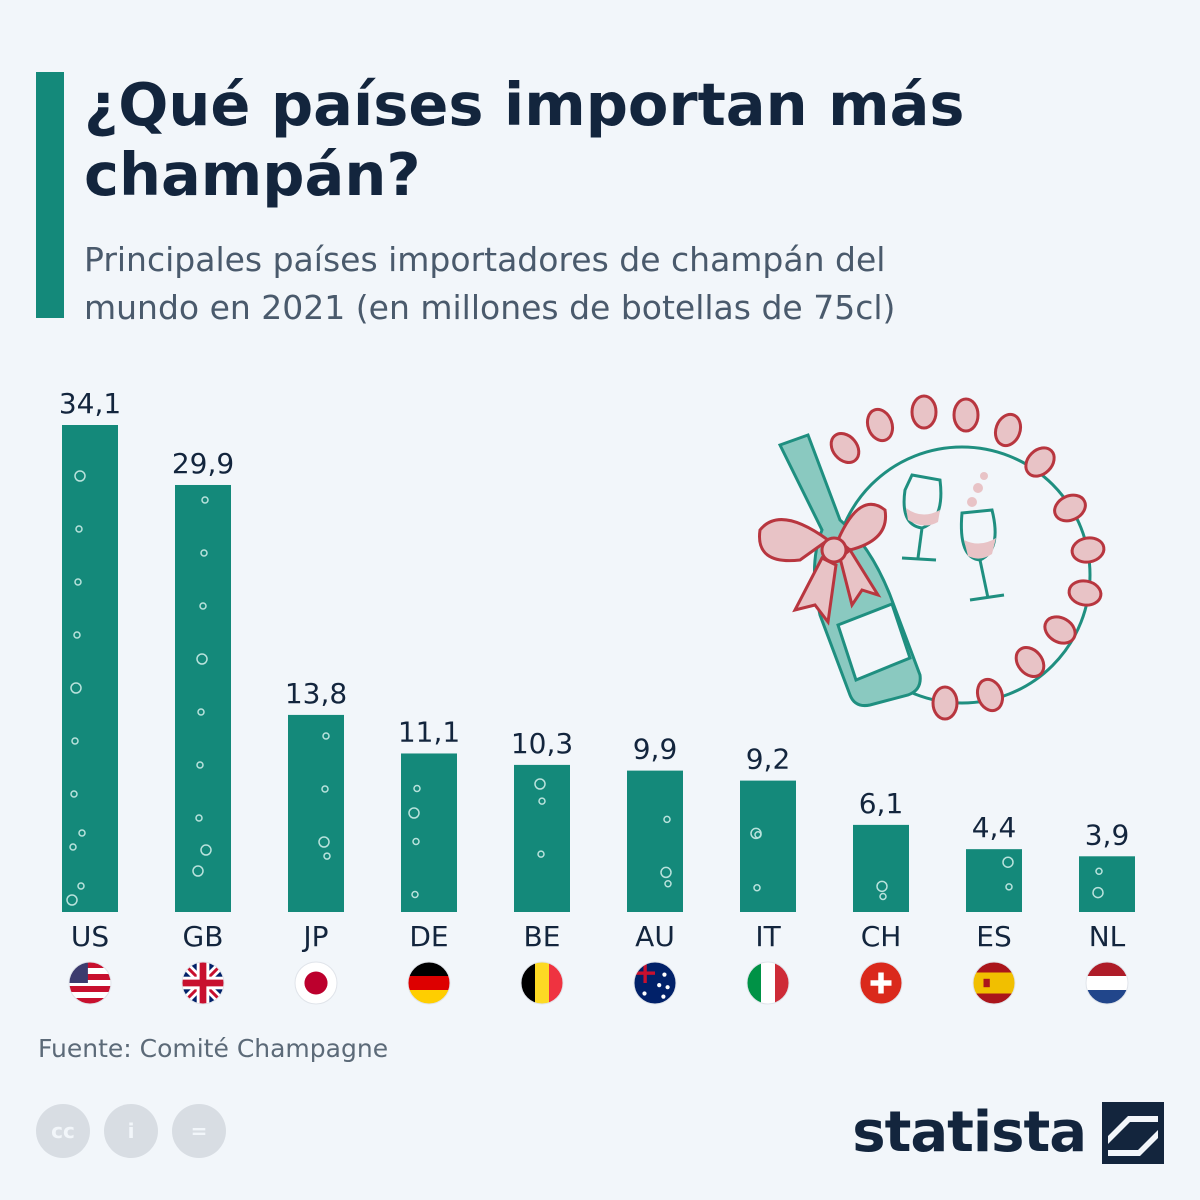  I want to click on title-accent-bar, so click(50, 195).